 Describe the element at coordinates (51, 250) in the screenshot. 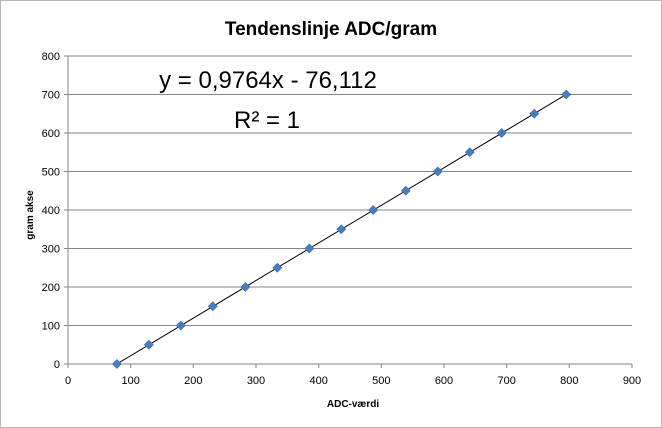

I see `y-tick-label: 300` at that location.